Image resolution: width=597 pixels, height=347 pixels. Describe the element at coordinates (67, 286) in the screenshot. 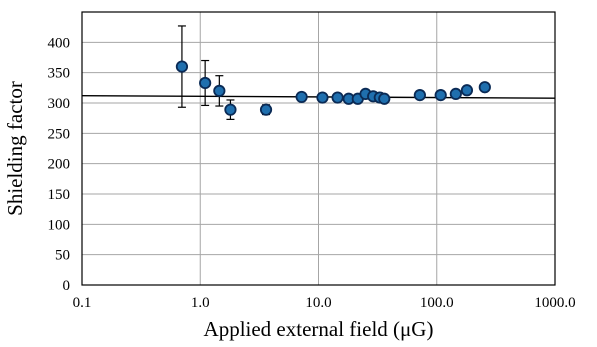

I see `y-tick-label: 0` at that location.